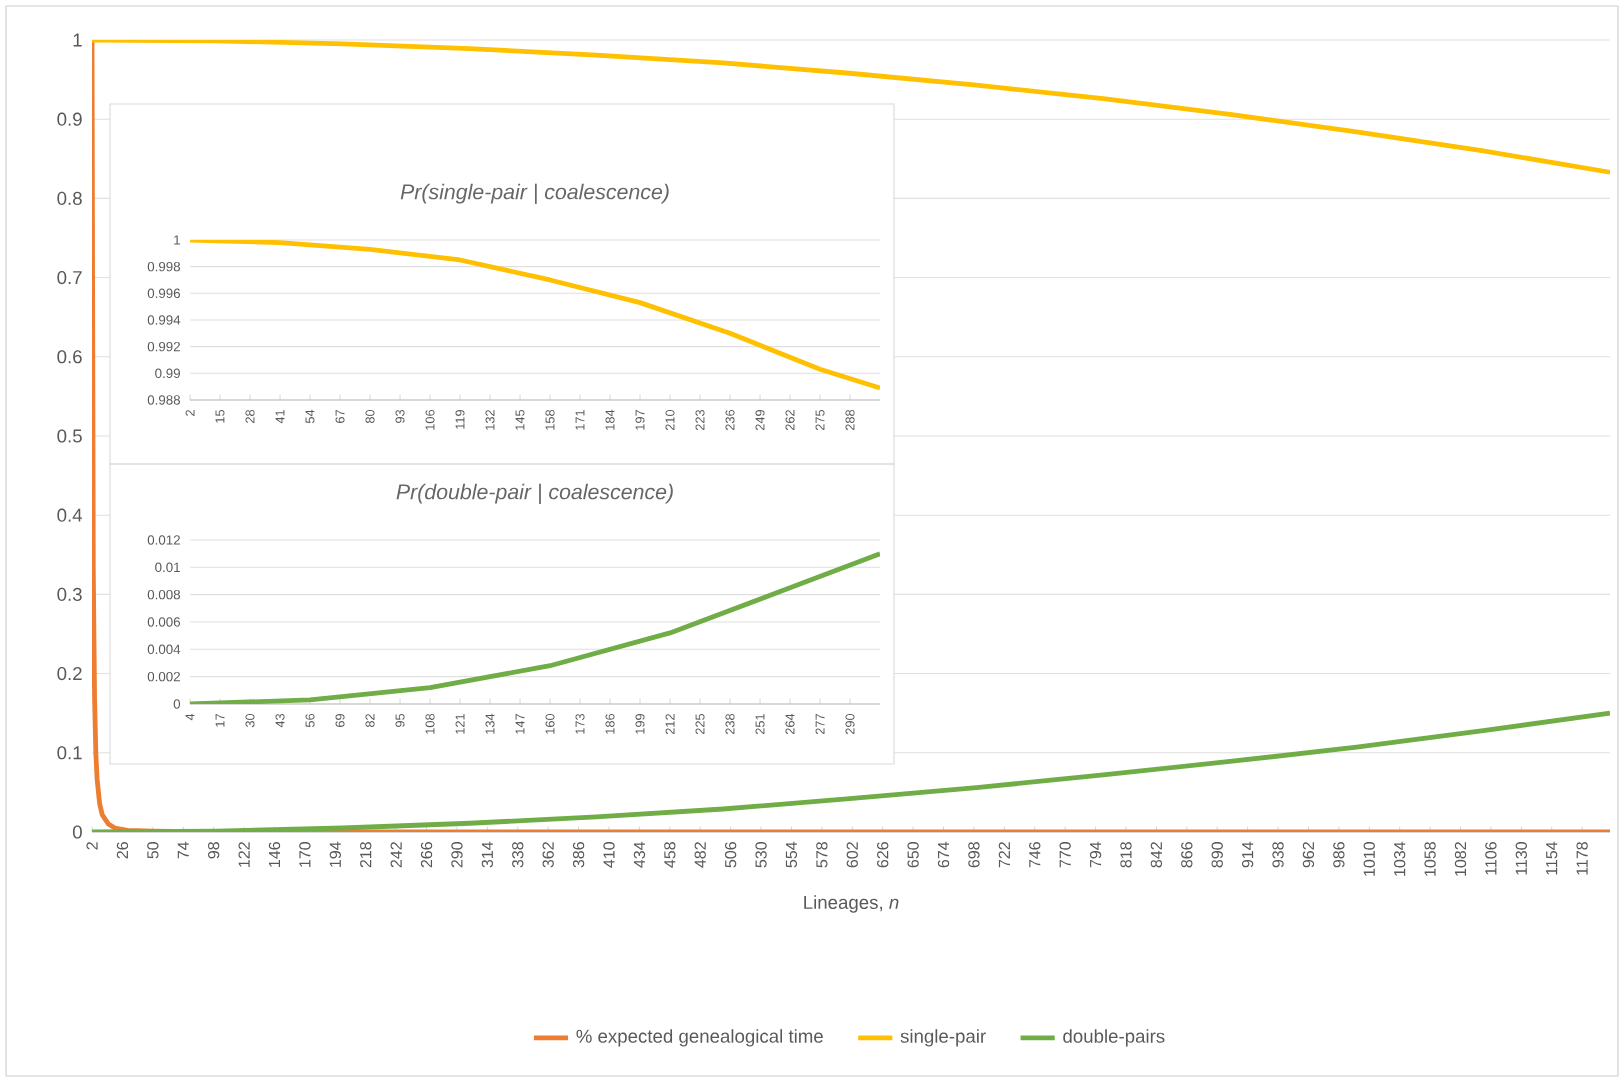 The height and width of the screenshot is (1082, 1624). I want to click on x-tick-label: 746, so click(1035, 855).